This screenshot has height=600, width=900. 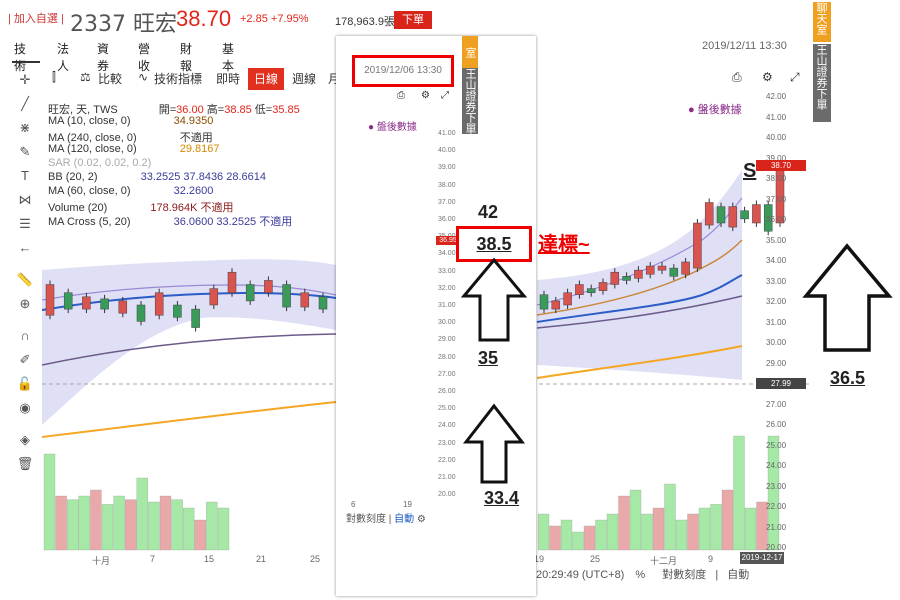 What do you see at coordinates (25, 383) in the screenshot?
I see `lock-icon: 🔓` at bounding box center [25, 383].